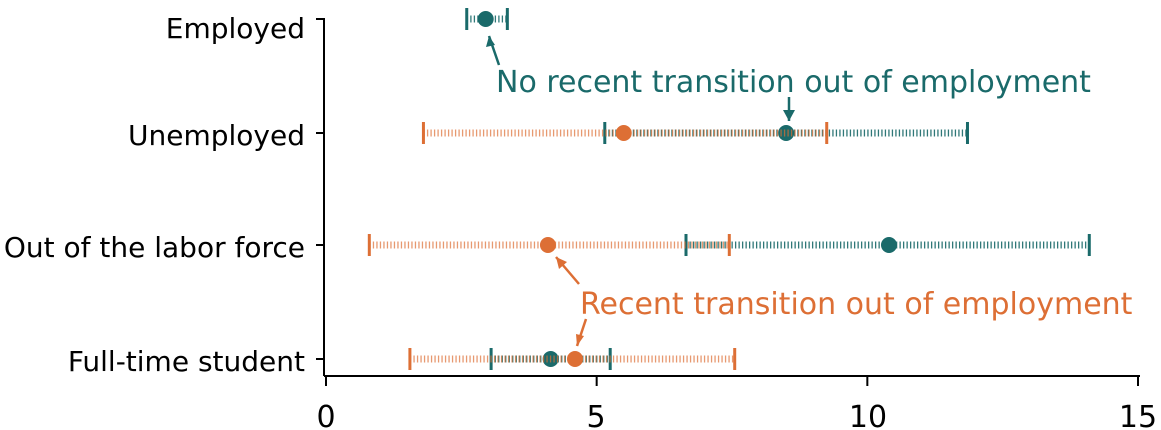 This screenshot has width=1161, height=430. What do you see at coordinates (1138, 415) in the screenshot?
I see `x-tick-label-15: 15` at bounding box center [1138, 415].